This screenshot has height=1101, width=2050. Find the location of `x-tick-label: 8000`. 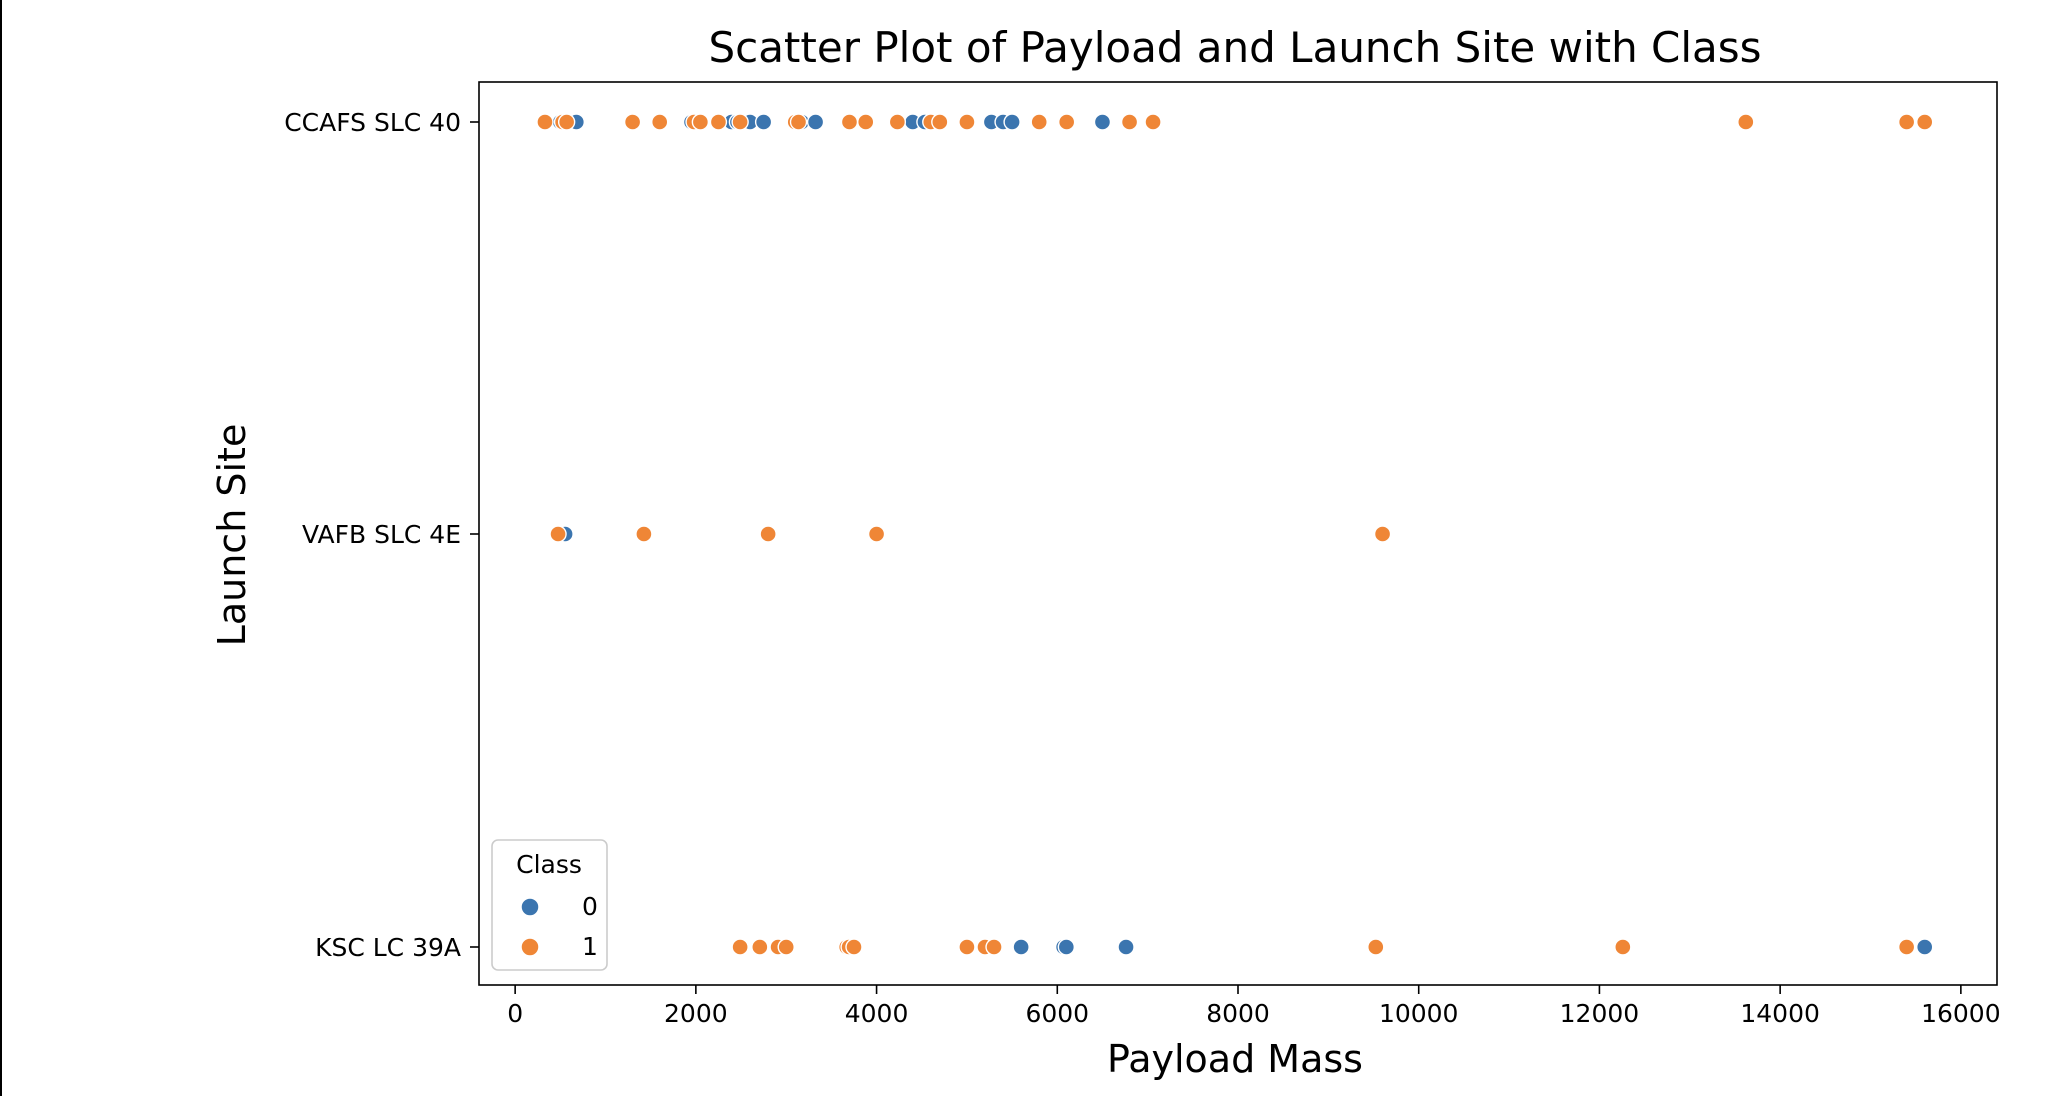

x-tick-label: 8000 is located at coordinates (1238, 1013).